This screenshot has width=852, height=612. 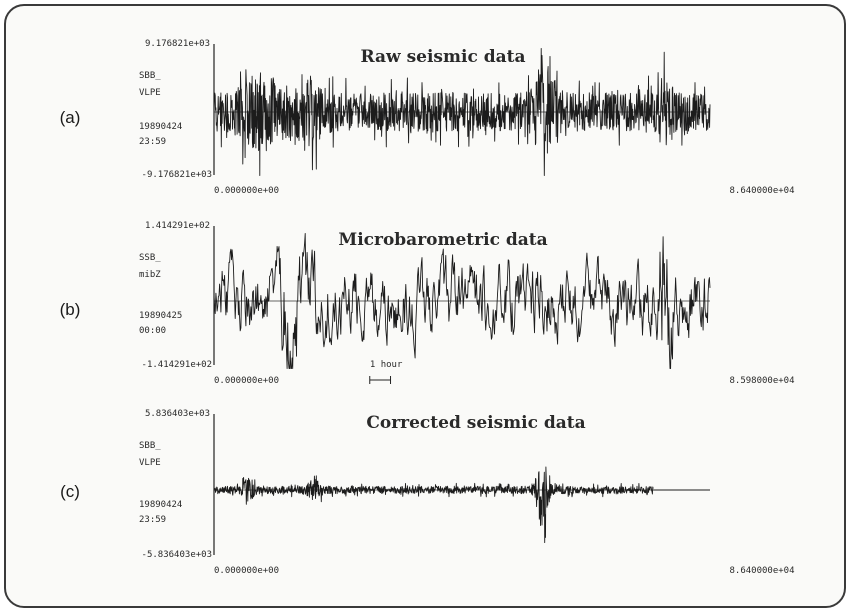 I want to click on scale-bar-label: 1 hour, so click(x=386, y=365).